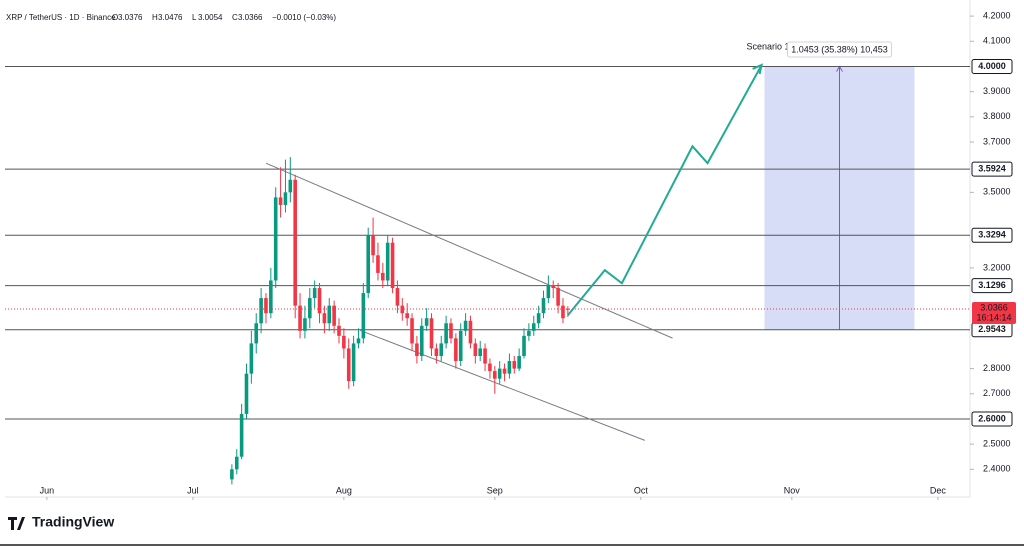 This screenshot has width=1024, height=546. What do you see at coordinates (130, 17) in the screenshot?
I see `ohlc-value: 3.0376` at bounding box center [130, 17].